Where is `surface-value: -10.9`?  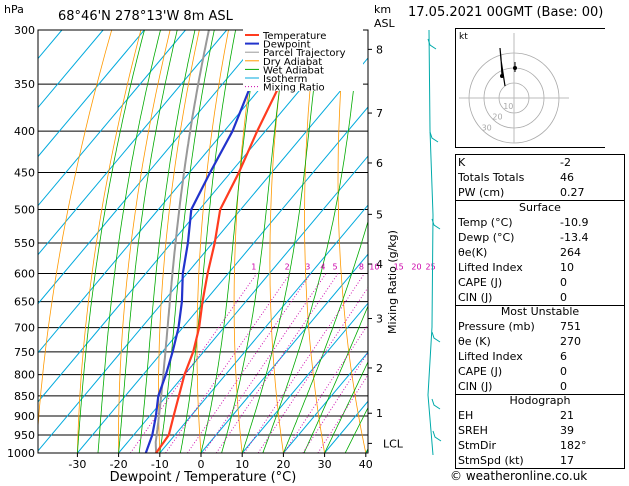 surface-value: -10.9 is located at coordinates (574, 222).